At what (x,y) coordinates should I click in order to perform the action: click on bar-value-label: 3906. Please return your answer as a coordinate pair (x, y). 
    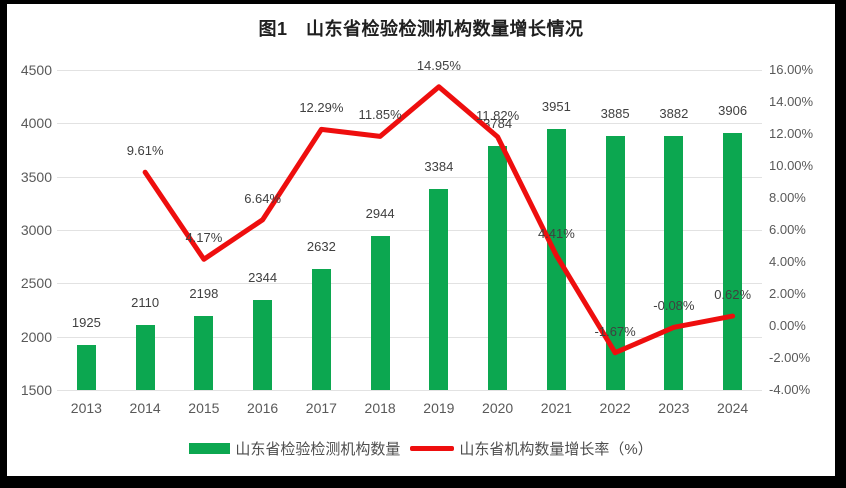
    Looking at the image, I should click on (733, 111).